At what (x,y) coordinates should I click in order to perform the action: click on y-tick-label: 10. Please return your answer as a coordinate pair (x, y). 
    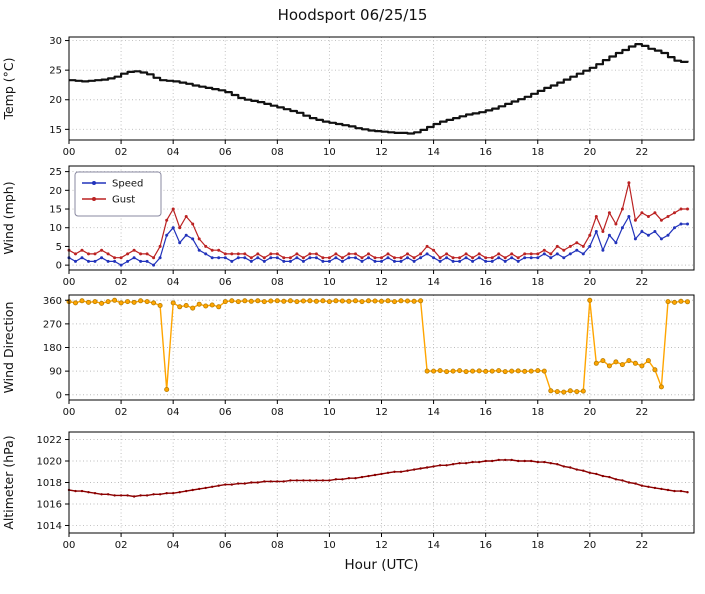
    Looking at the image, I should click on (55, 228).